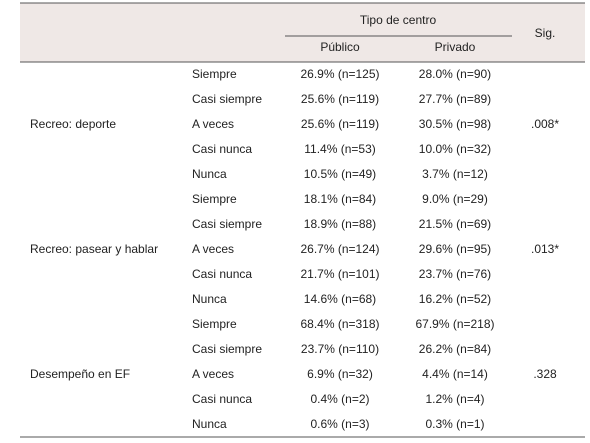 The image size is (590, 443). What do you see at coordinates (340, 349) in the screenshot?
I see `cell-publico: 23.7% (n=110)` at bounding box center [340, 349].